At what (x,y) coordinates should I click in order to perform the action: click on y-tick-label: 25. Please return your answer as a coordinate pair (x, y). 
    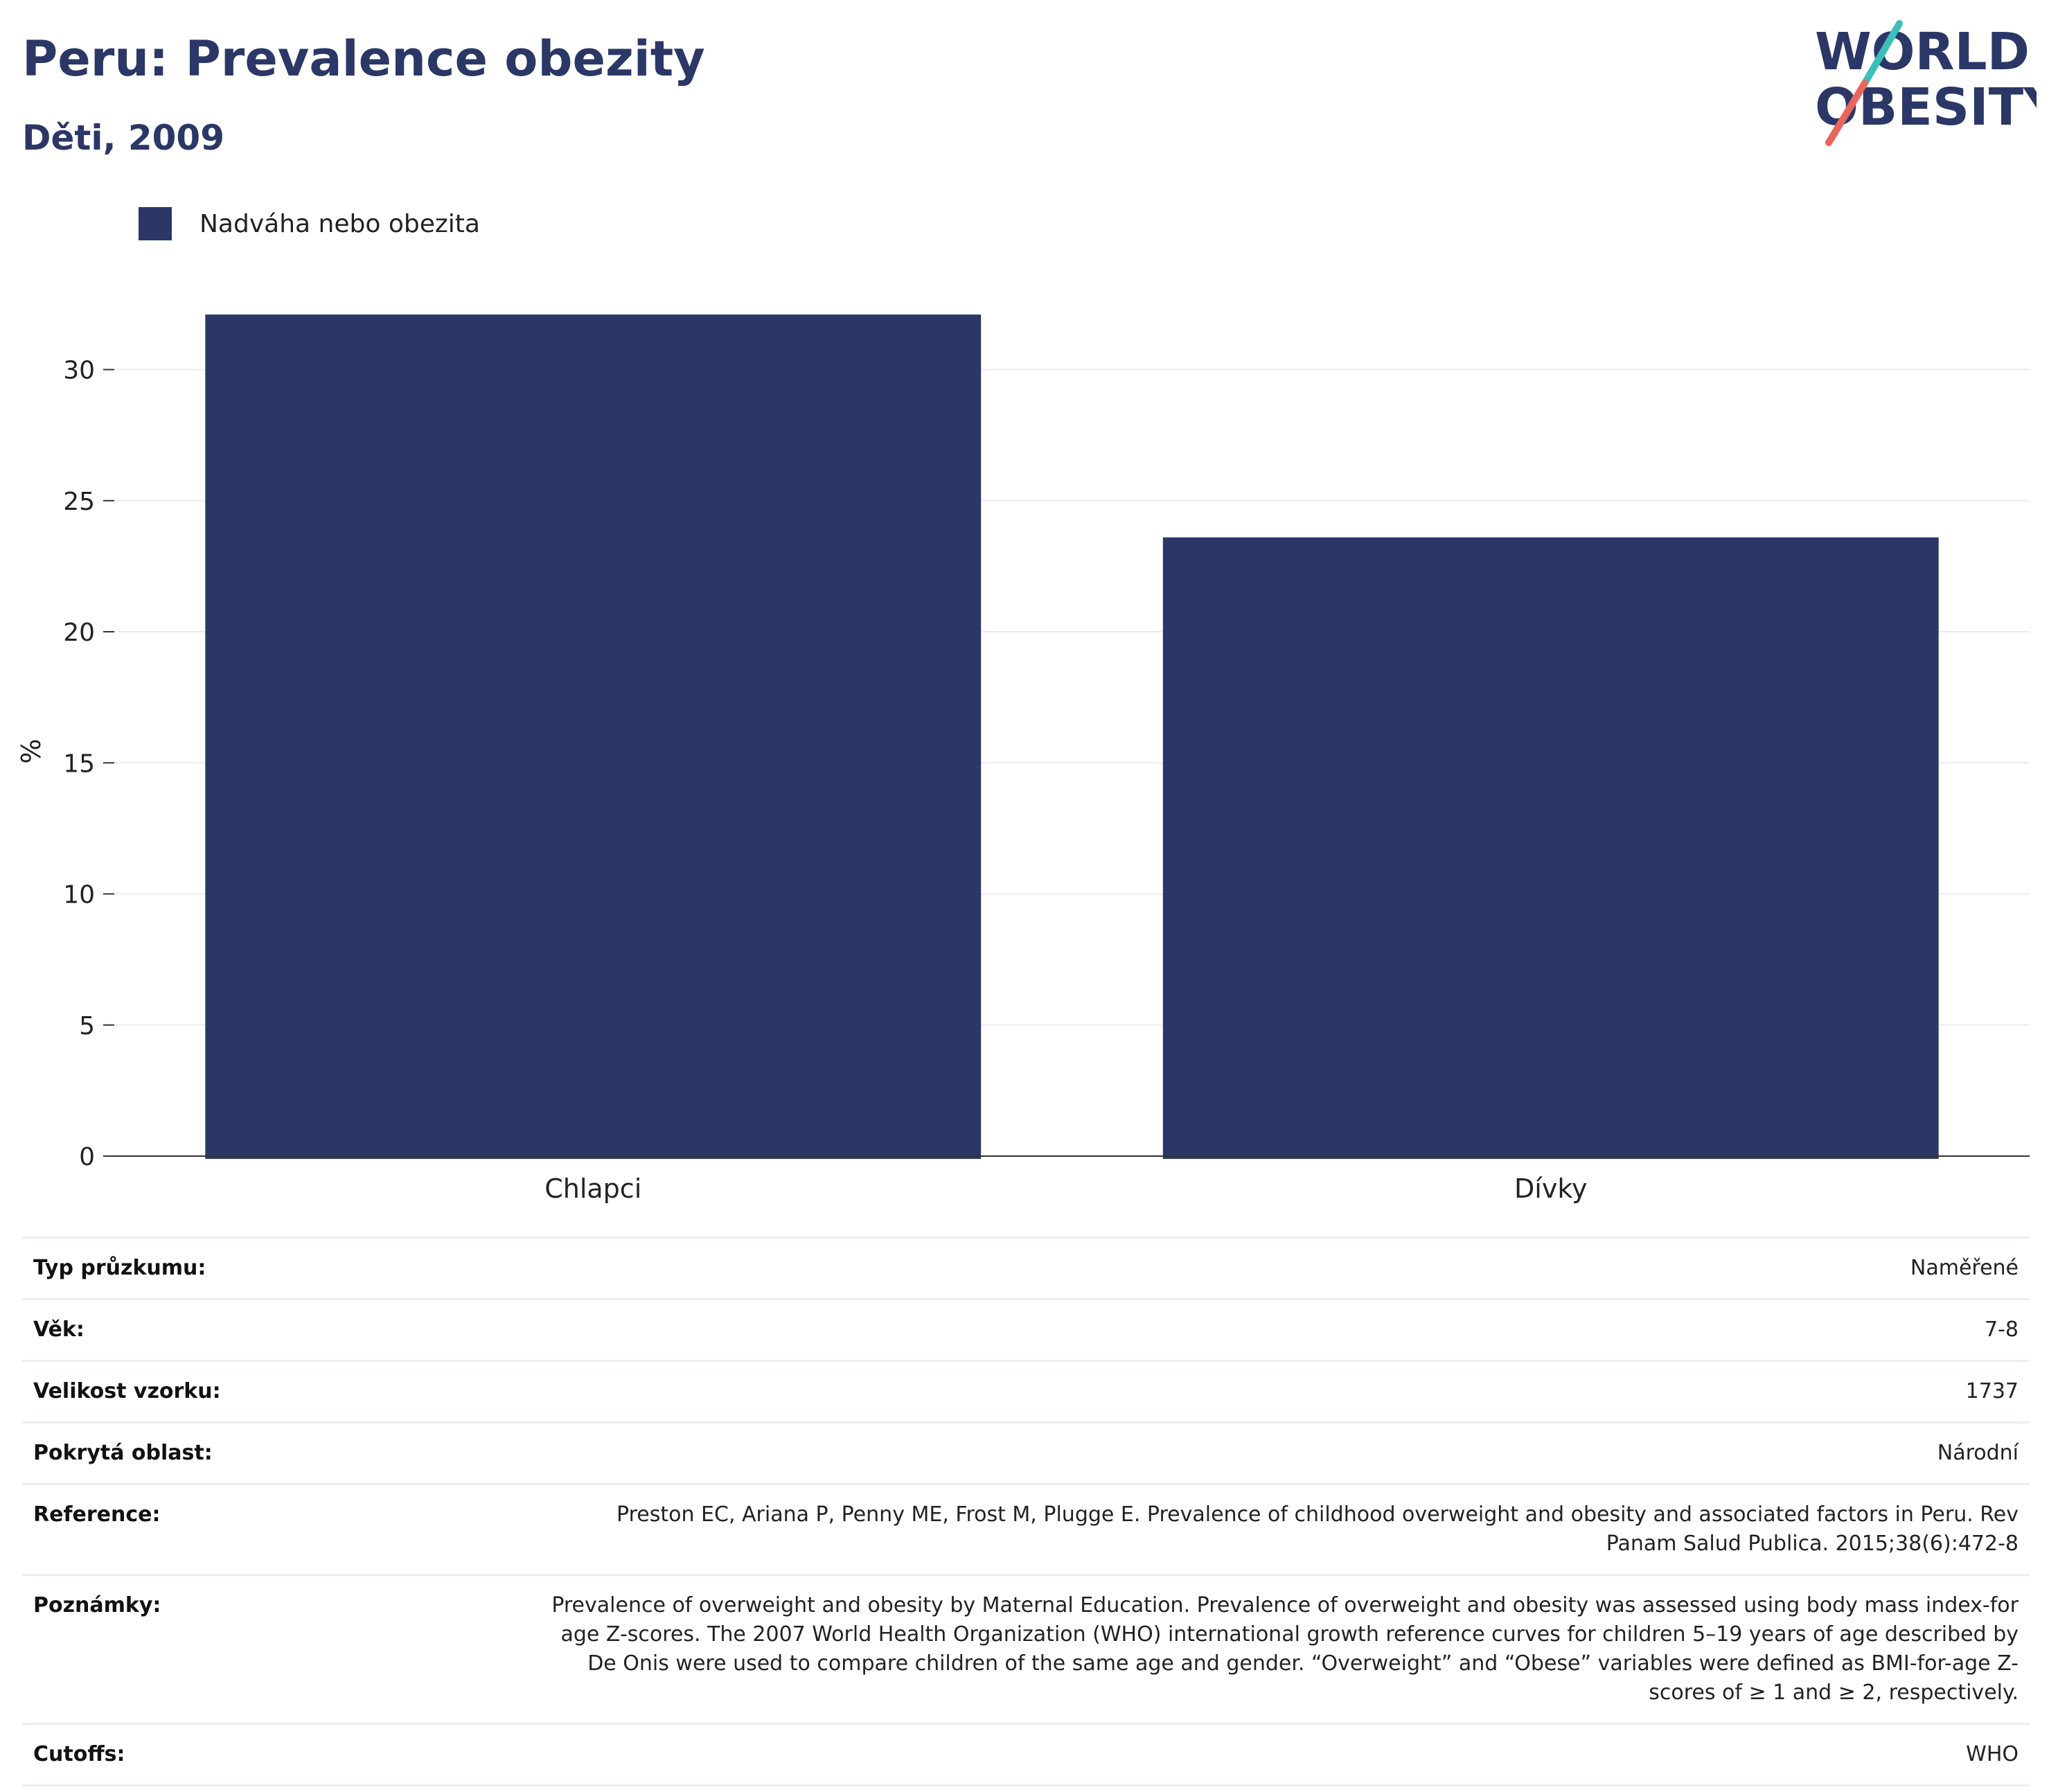
    Looking at the image, I should click on (79, 502).